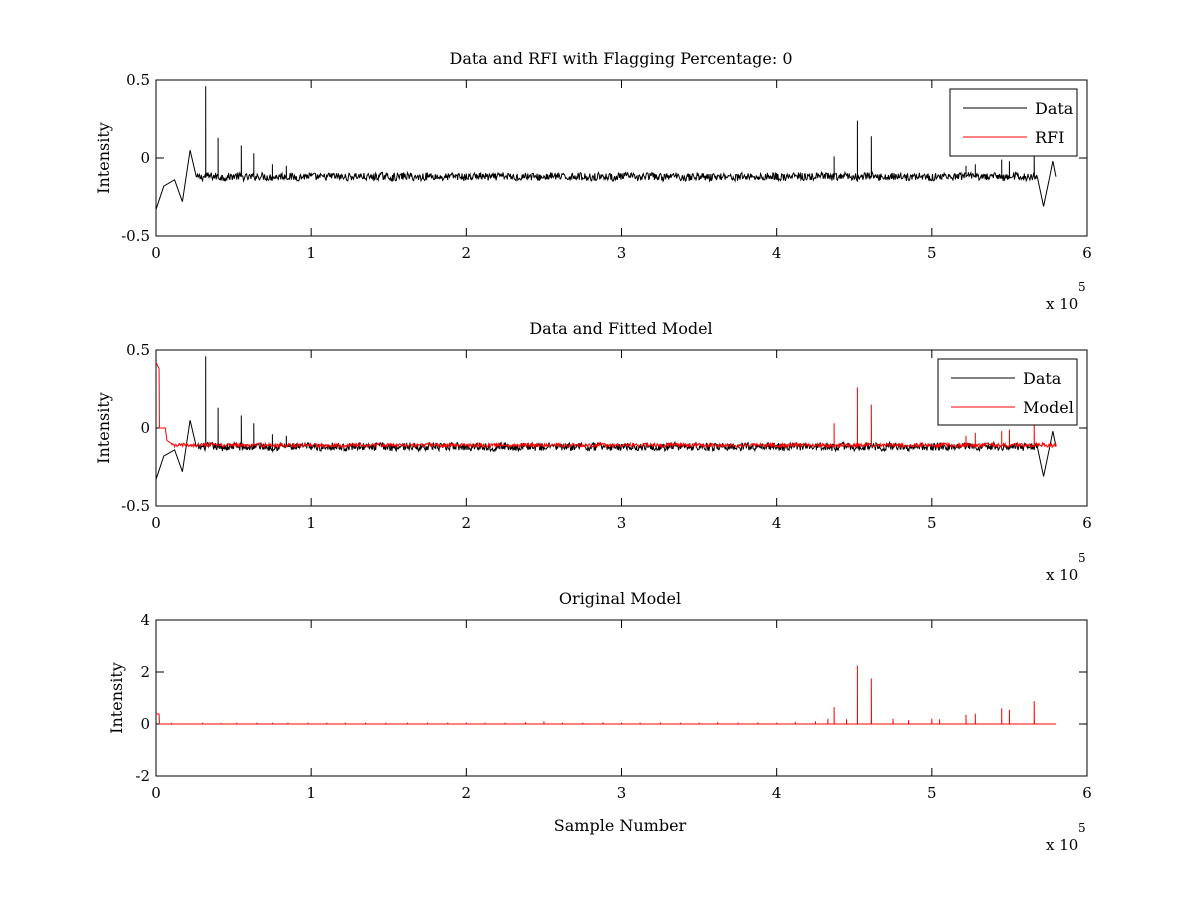 The width and height of the screenshot is (1200, 900). I want to click on subplot-rfi-x-multiplier: x 10, so click(1062, 304).